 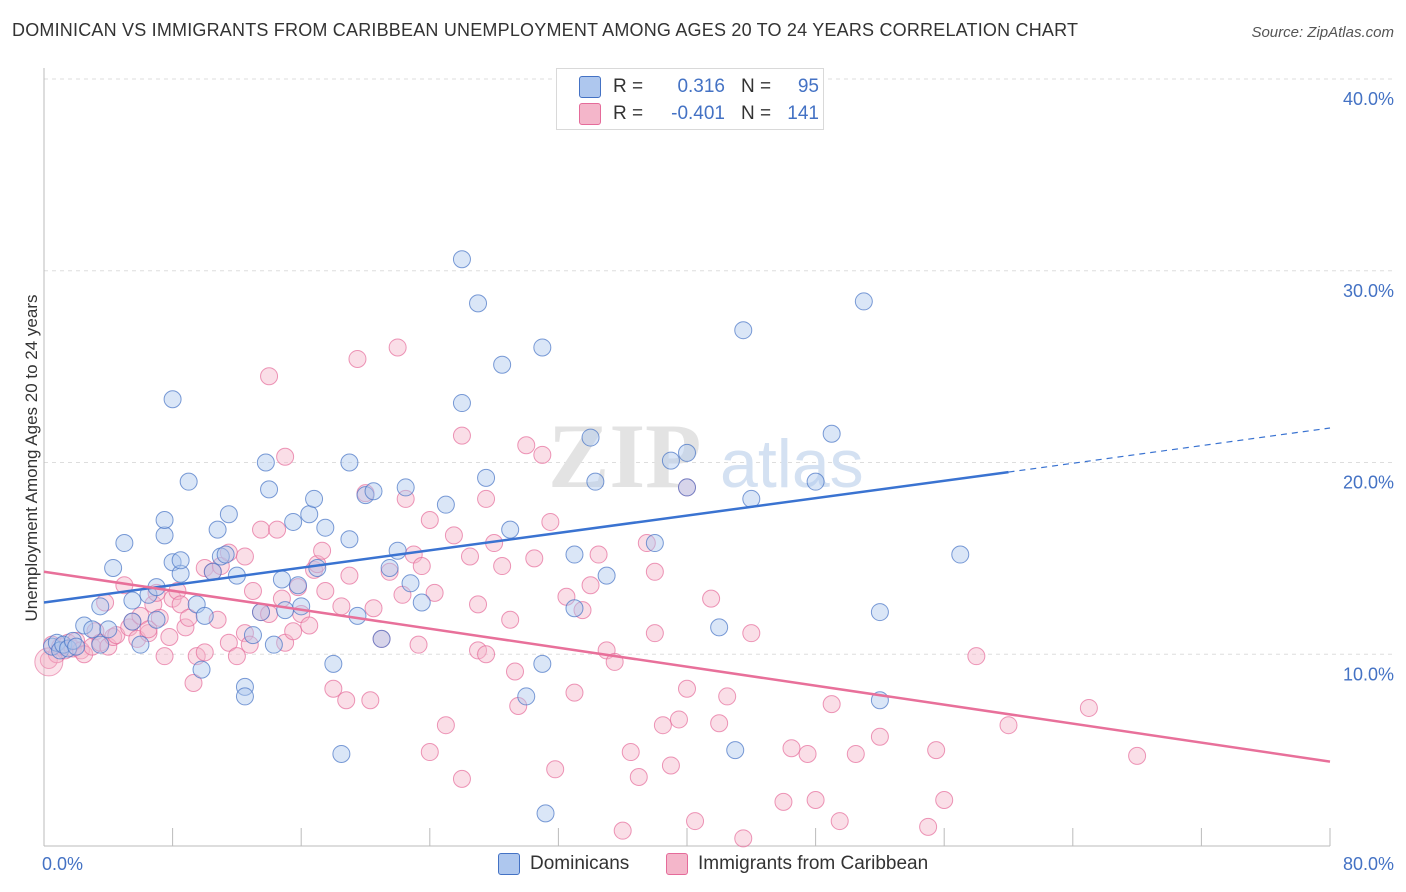 What do you see at coordinates (580, 863) in the screenshot?
I see `legend-label: Dominicans` at bounding box center [580, 863].